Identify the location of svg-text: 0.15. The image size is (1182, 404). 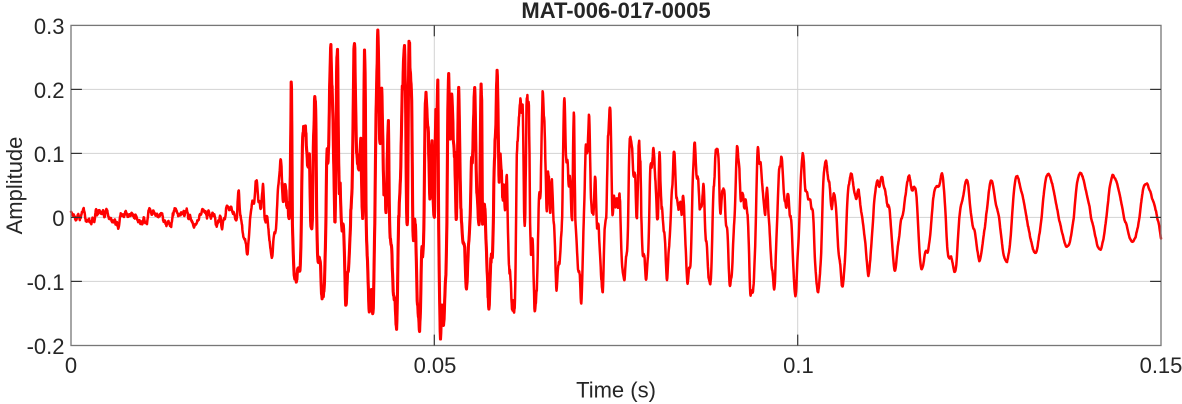
(1161, 365).